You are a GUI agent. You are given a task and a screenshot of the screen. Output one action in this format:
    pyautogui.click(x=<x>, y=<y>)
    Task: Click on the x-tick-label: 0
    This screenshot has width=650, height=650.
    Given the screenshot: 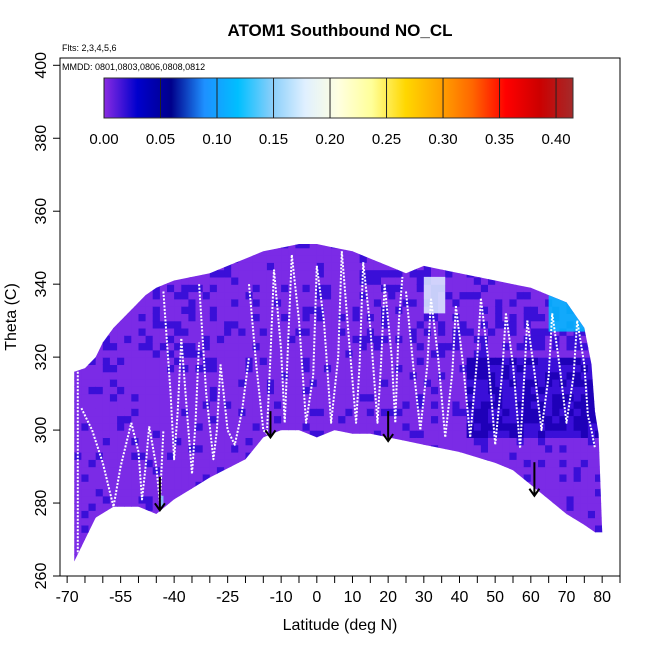 What is the action you would take?
    pyautogui.click(x=316, y=597)
    